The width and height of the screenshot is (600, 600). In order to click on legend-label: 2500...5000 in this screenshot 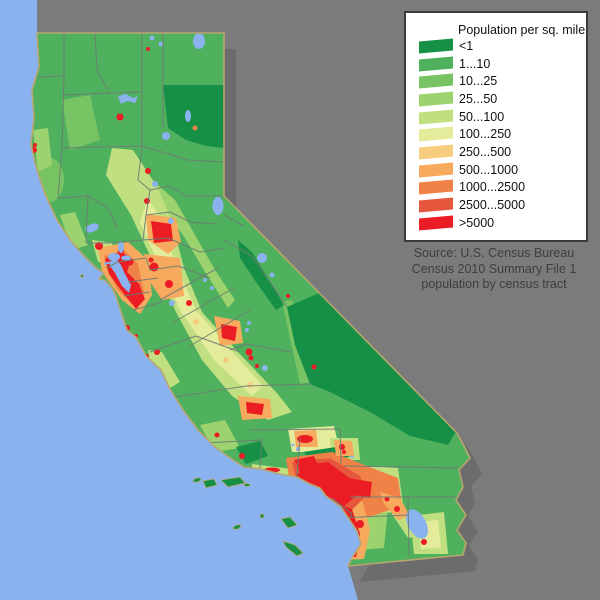, I will do `click(492, 205)`.